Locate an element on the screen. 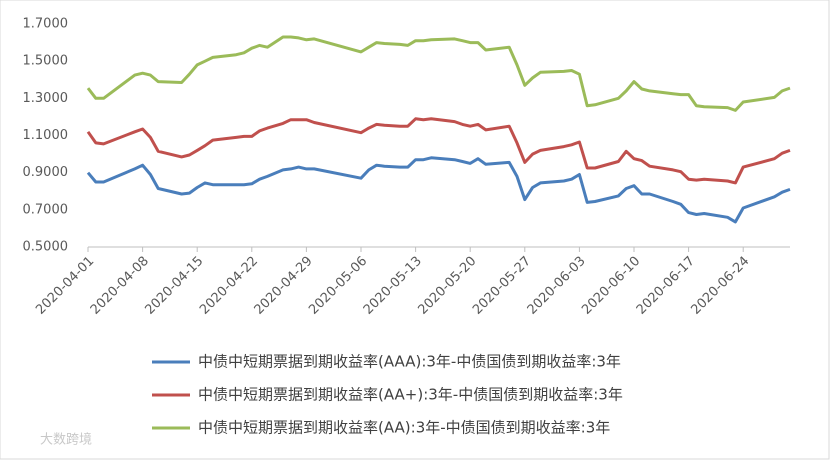  legend-label: 中债中短期票据到期收益率(AAA):3年-中债国债到期收益率:3年 is located at coordinates (409, 362).